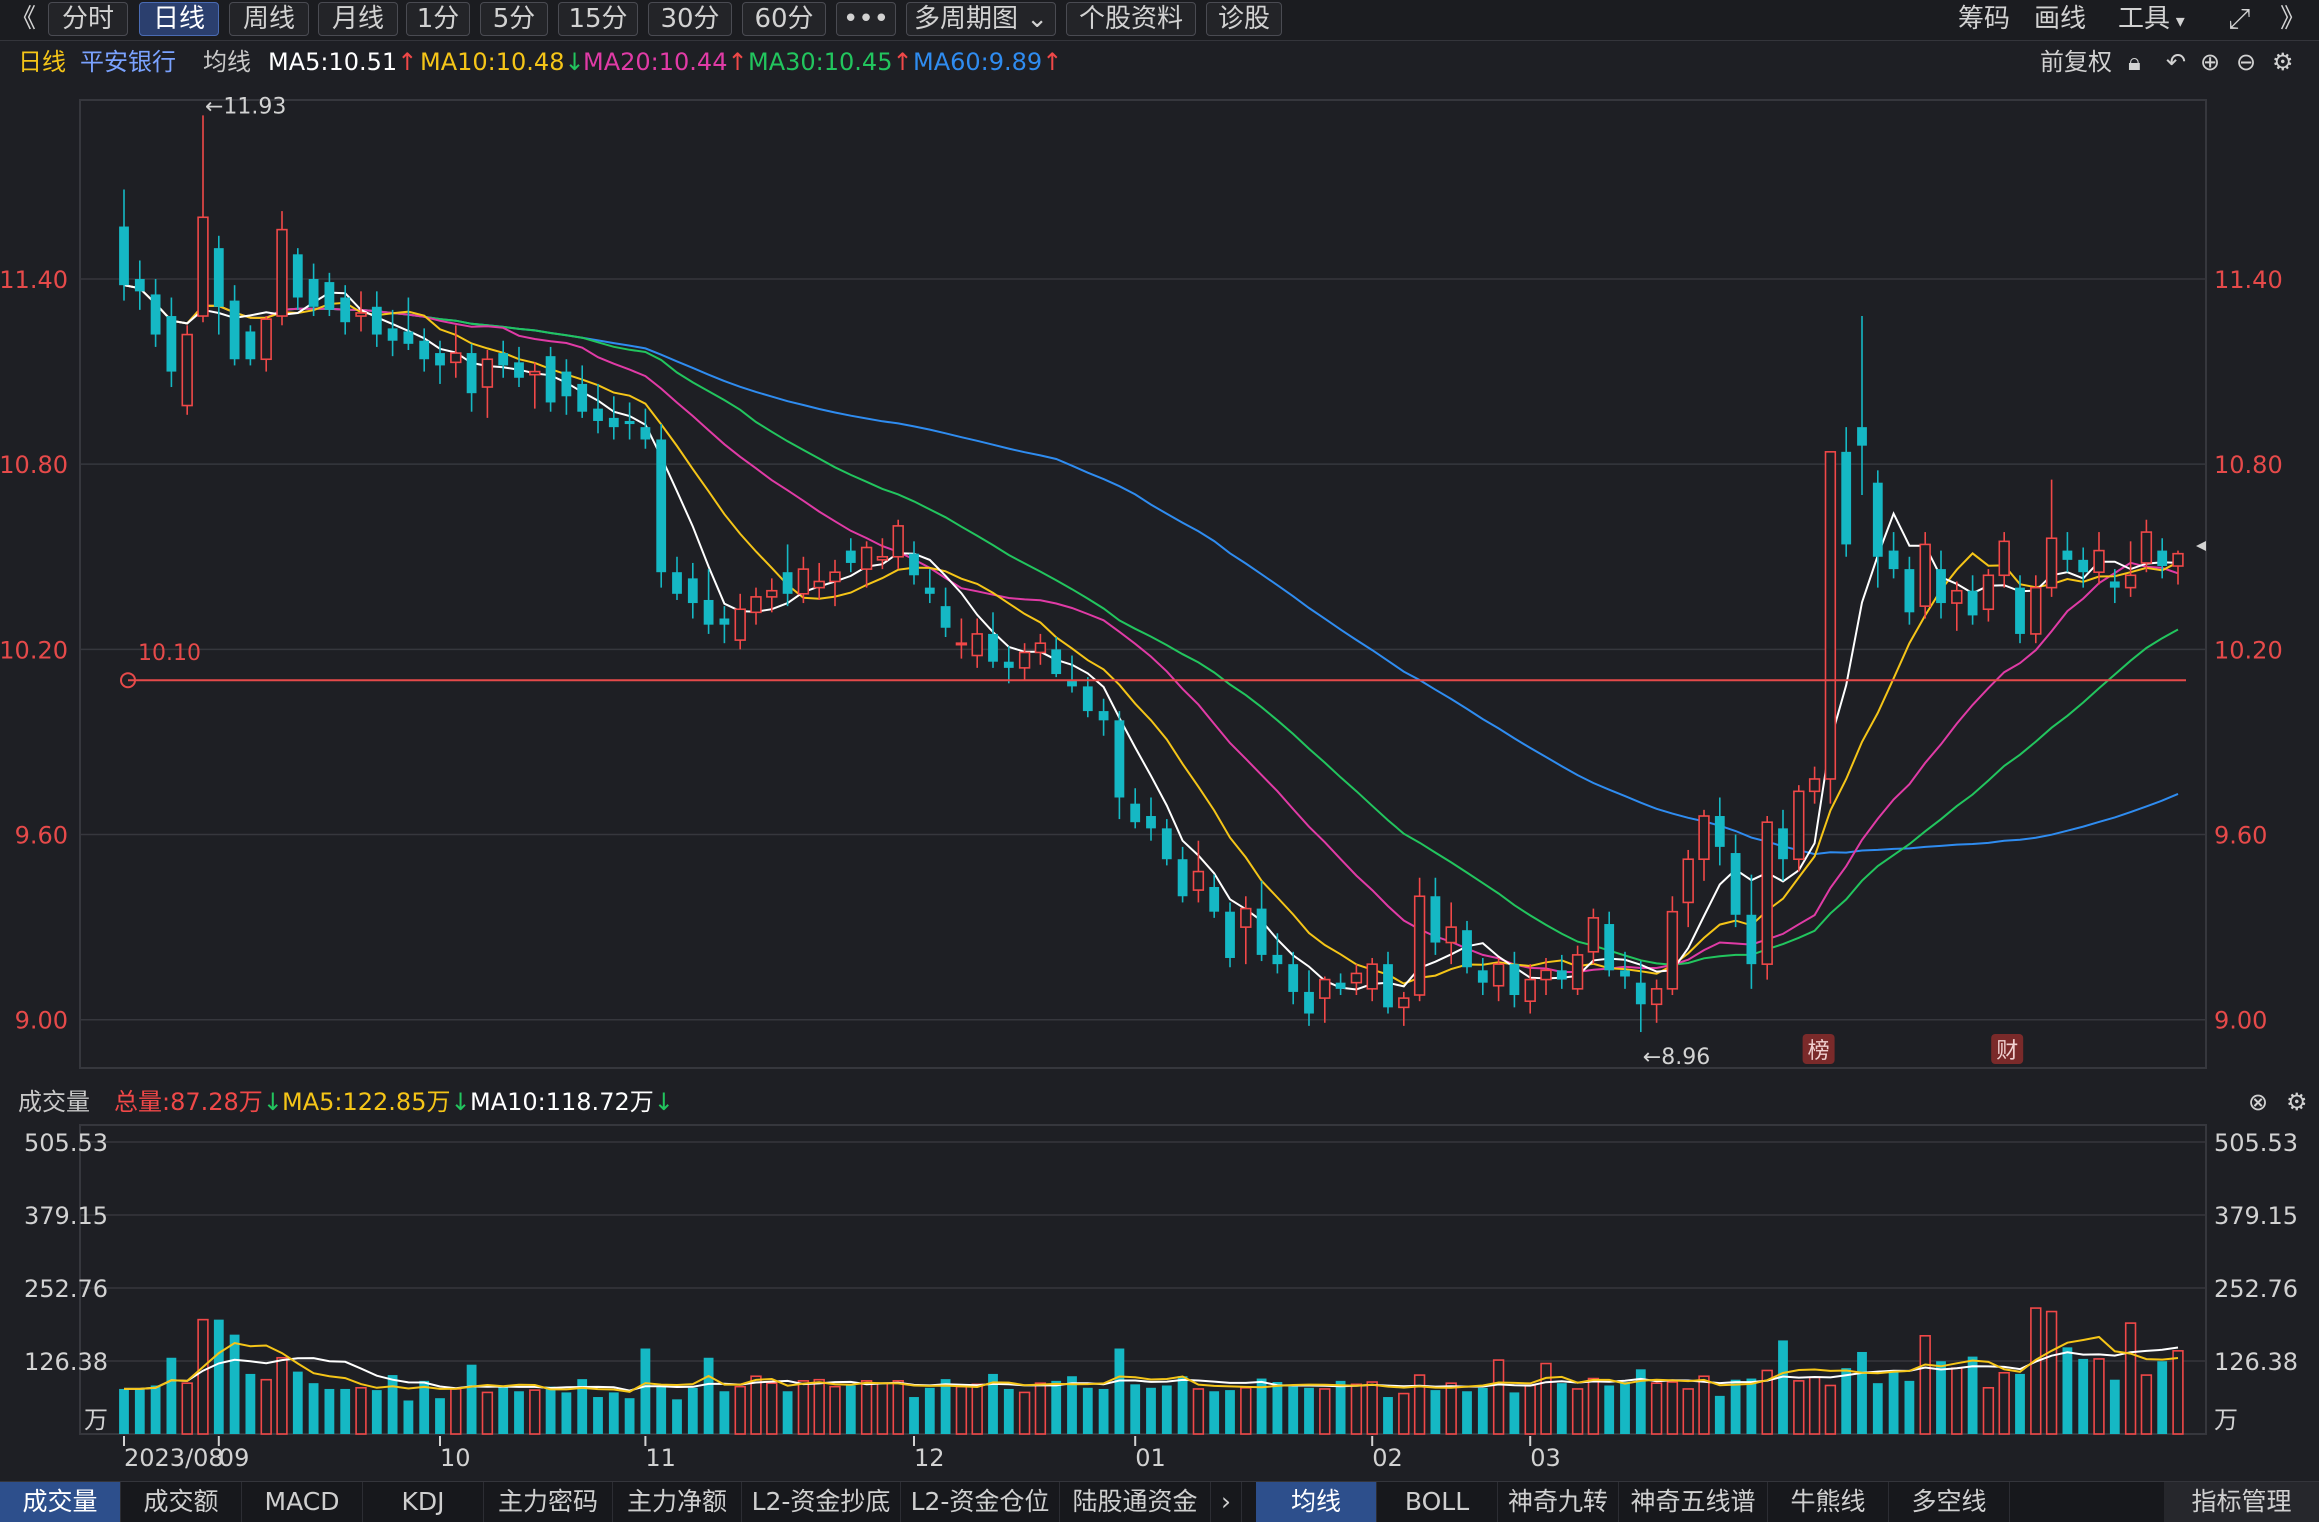 The height and width of the screenshot is (1522, 2319). What do you see at coordinates (245, 106) in the screenshot?
I see `high-price-label: ←11.93` at bounding box center [245, 106].